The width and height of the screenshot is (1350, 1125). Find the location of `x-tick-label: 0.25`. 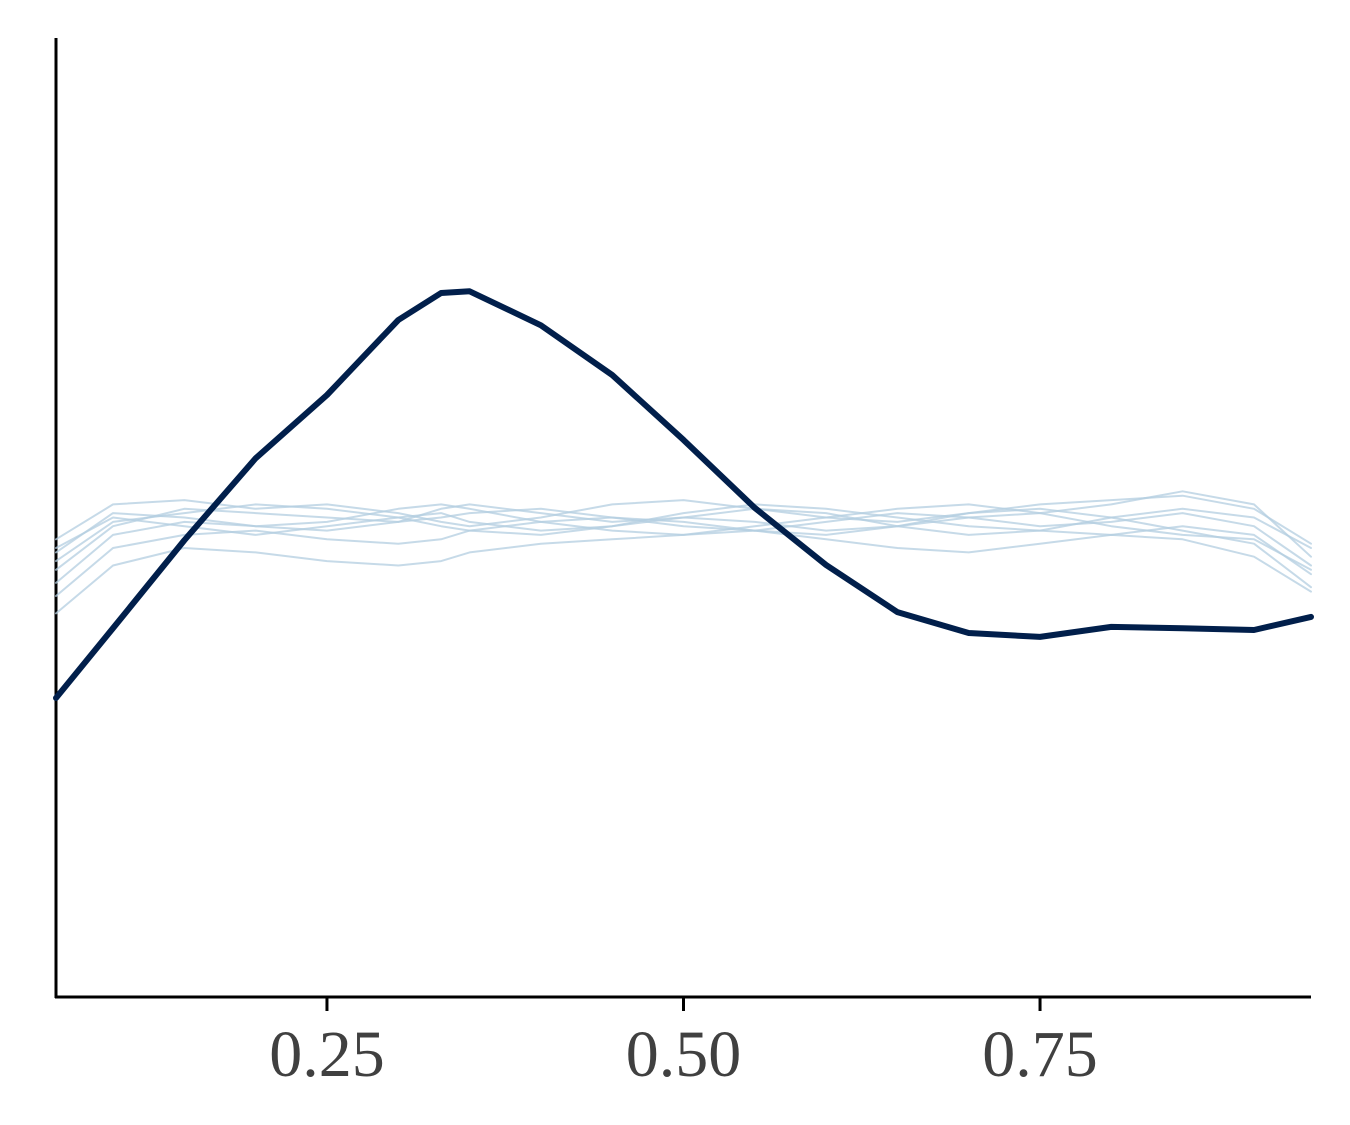

x-tick-label: 0.25 is located at coordinates (327, 1054).